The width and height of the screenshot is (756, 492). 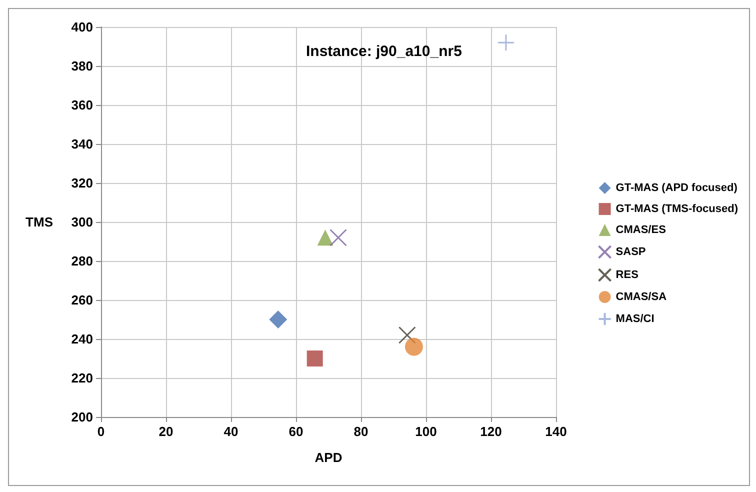 What do you see at coordinates (82, 300) in the screenshot?
I see `y-tick-label: 260` at bounding box center [82, 300].